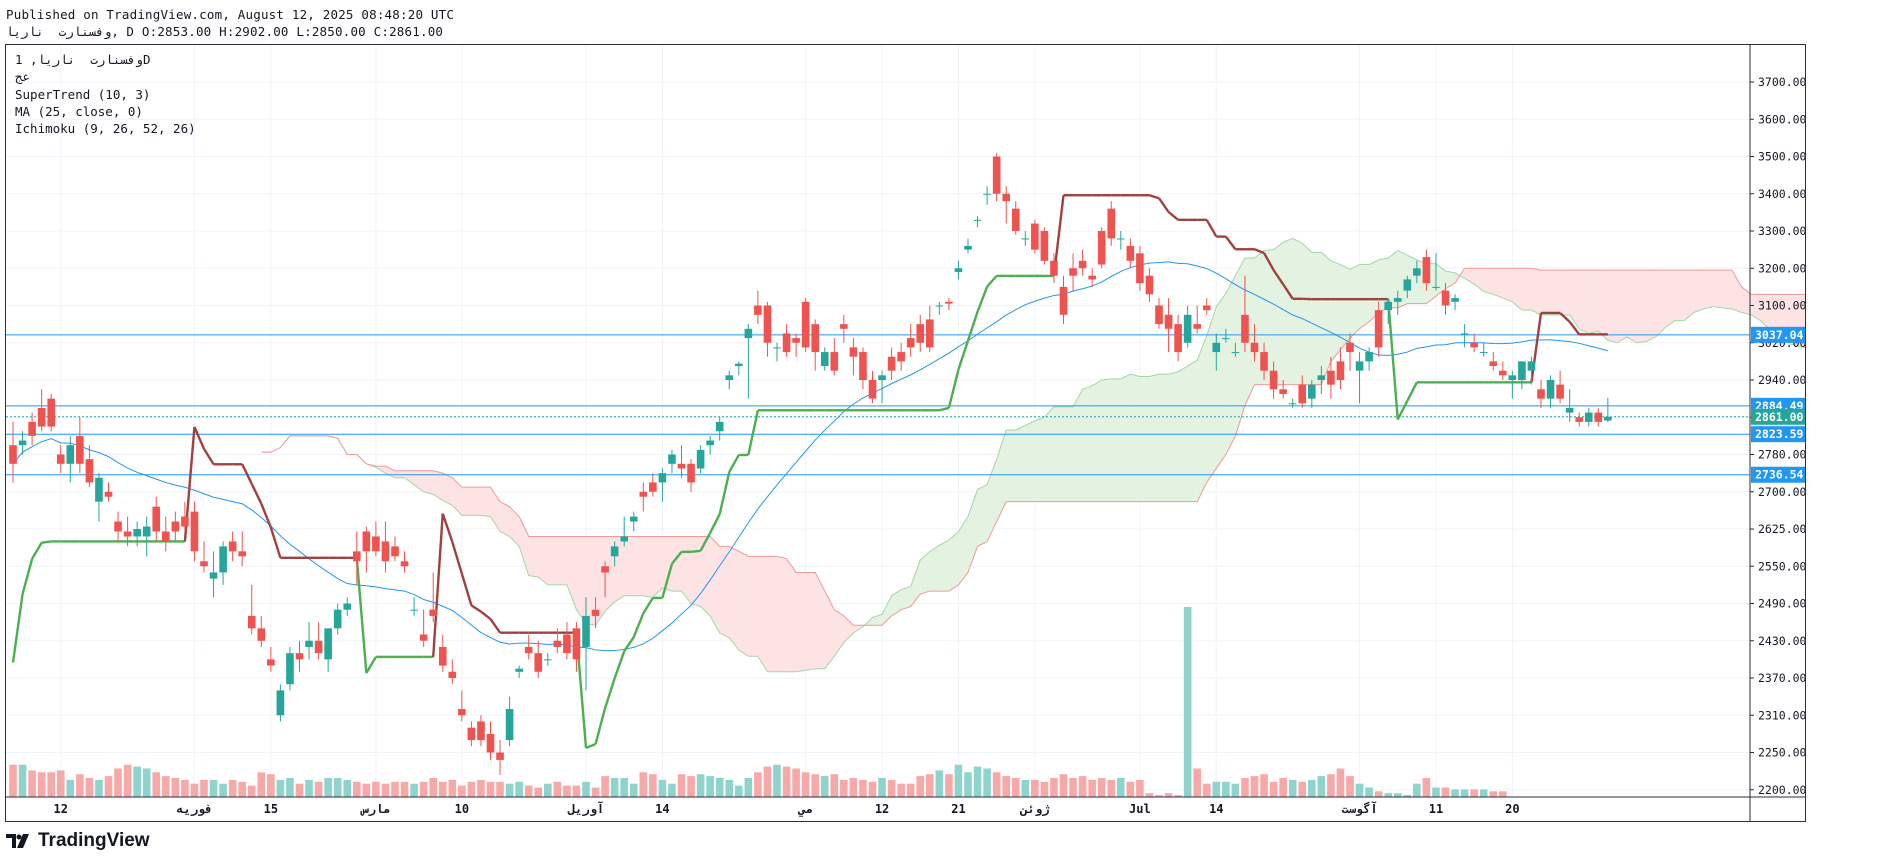  Describe the element at coordinates (79, 111) in the screenshot. I see `legend-ma: MA (25, close, 0)` at that location.